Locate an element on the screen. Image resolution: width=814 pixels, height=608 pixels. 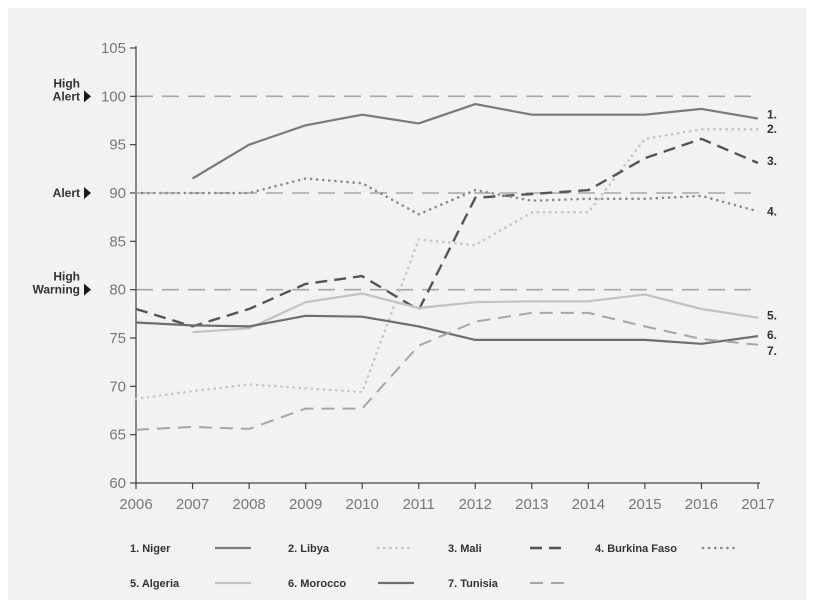
series-line-niger is located at coordinates (475, 141).